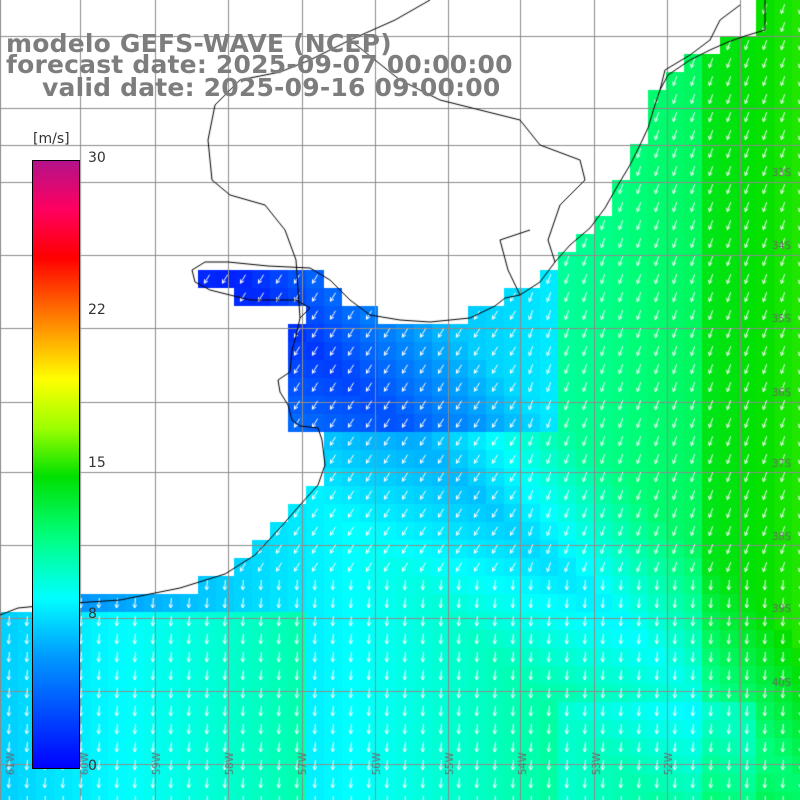 This screenshot has height=800, width=800. Describe the element at coordinates (97, 158) in the screenshot. I see `colorbar-tick-30: 30` at that location.